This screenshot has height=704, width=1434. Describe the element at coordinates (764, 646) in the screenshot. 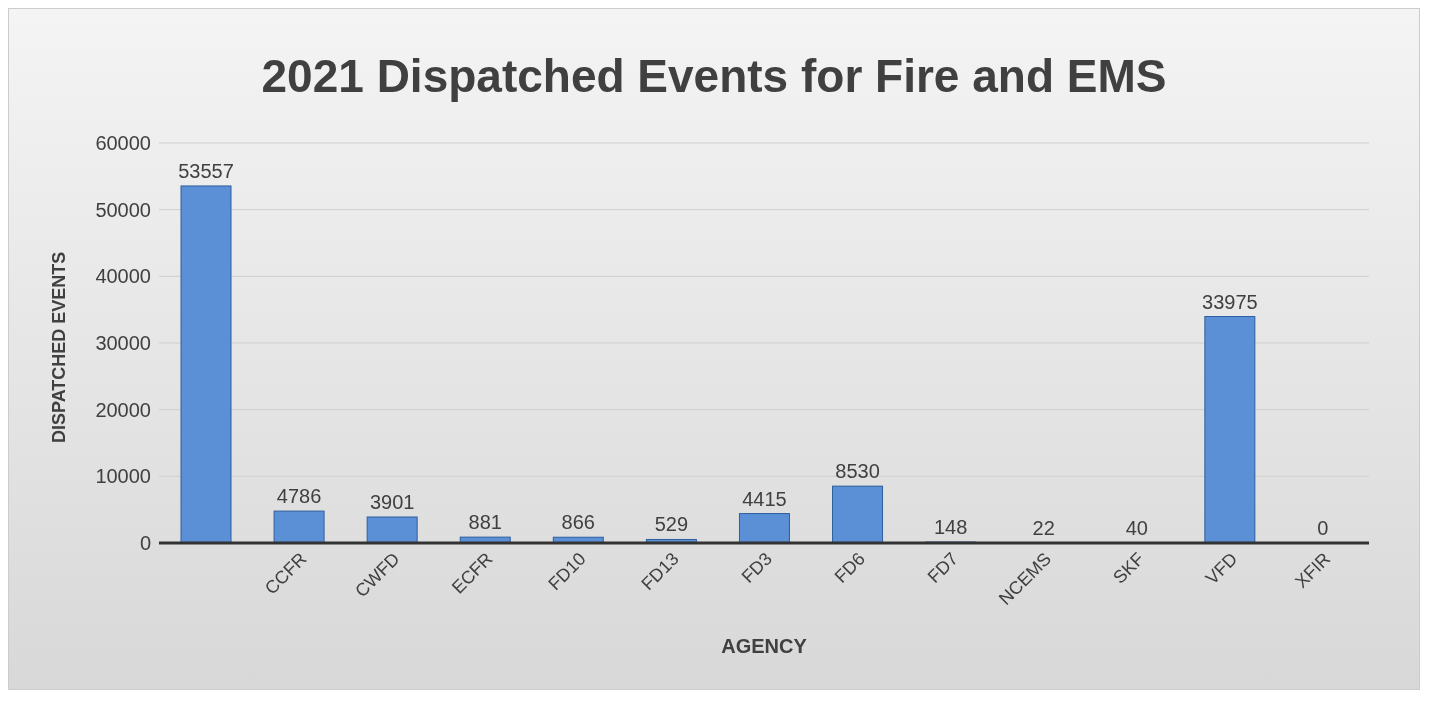

I see `x-axis-title: AGENCY` at that location.